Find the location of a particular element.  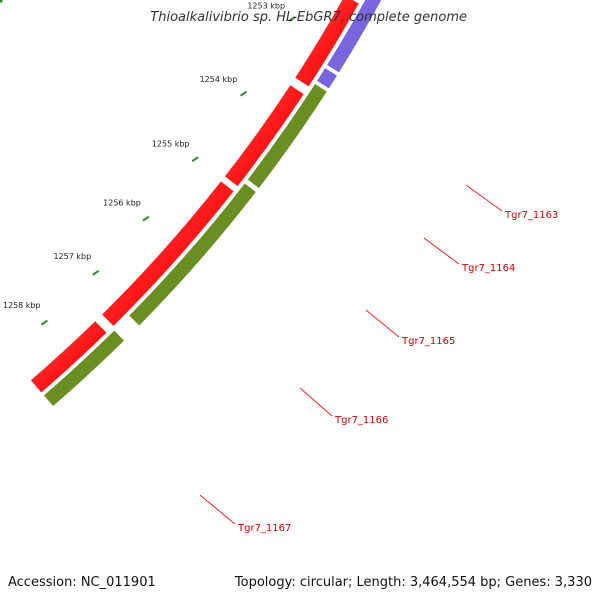

scale-tick-label: 1255 kbp is located at coordinates (171, 144).